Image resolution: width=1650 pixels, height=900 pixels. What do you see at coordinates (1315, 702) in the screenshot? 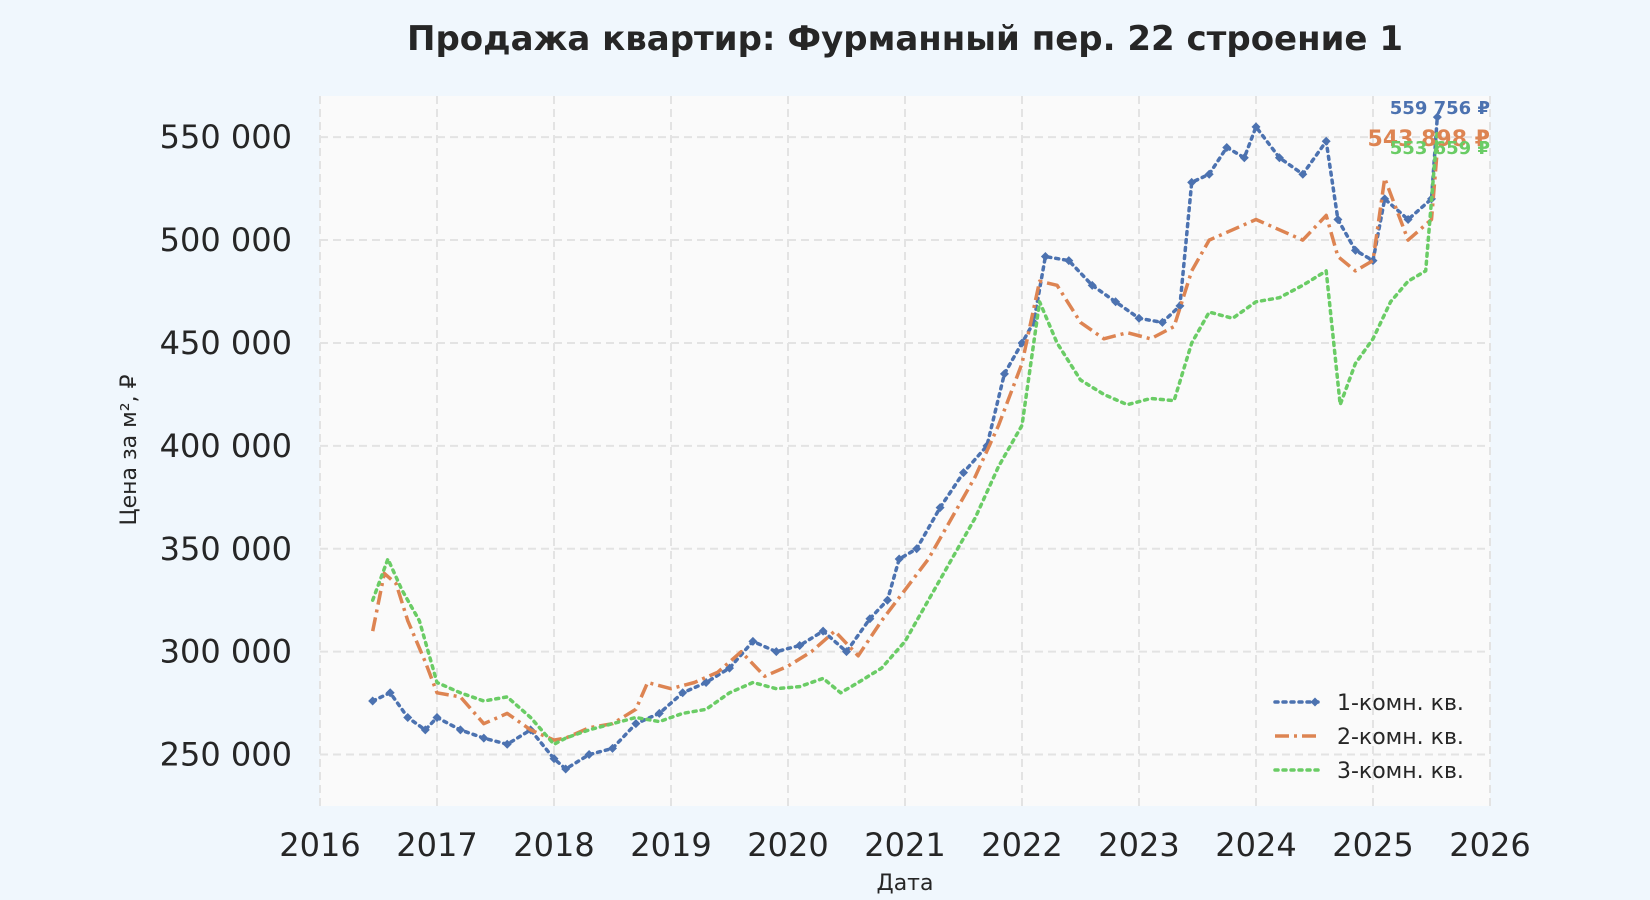
I see `legend-marker` at bounding box center [1315, 702].